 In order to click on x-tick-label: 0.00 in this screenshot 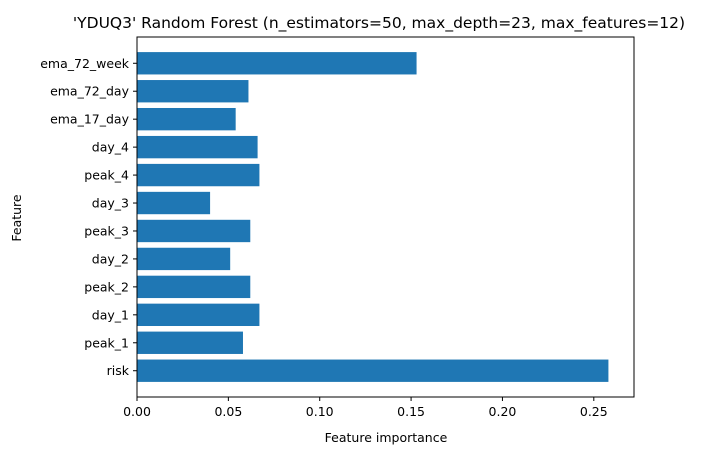, I will do `click(137, 411)`.